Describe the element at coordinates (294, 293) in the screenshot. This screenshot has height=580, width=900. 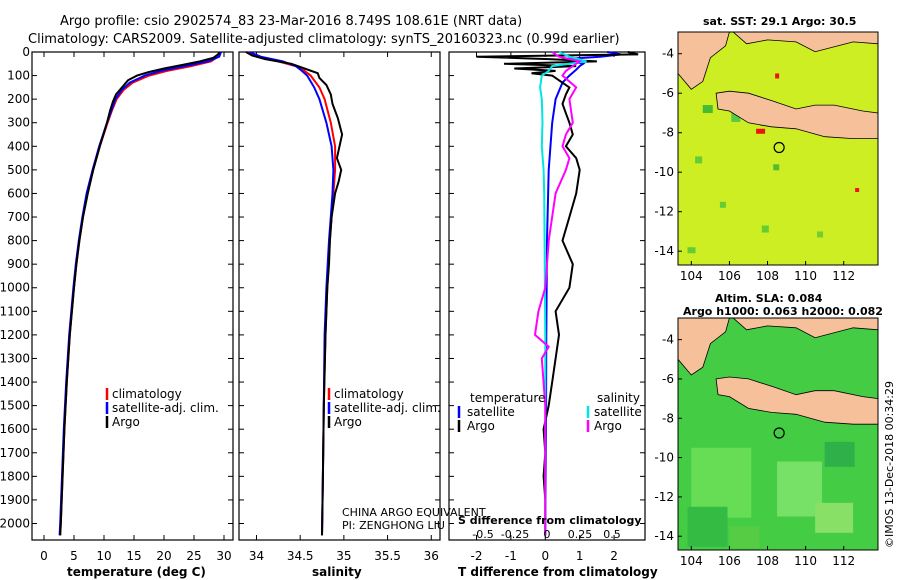
I see `series-argo` at that location.